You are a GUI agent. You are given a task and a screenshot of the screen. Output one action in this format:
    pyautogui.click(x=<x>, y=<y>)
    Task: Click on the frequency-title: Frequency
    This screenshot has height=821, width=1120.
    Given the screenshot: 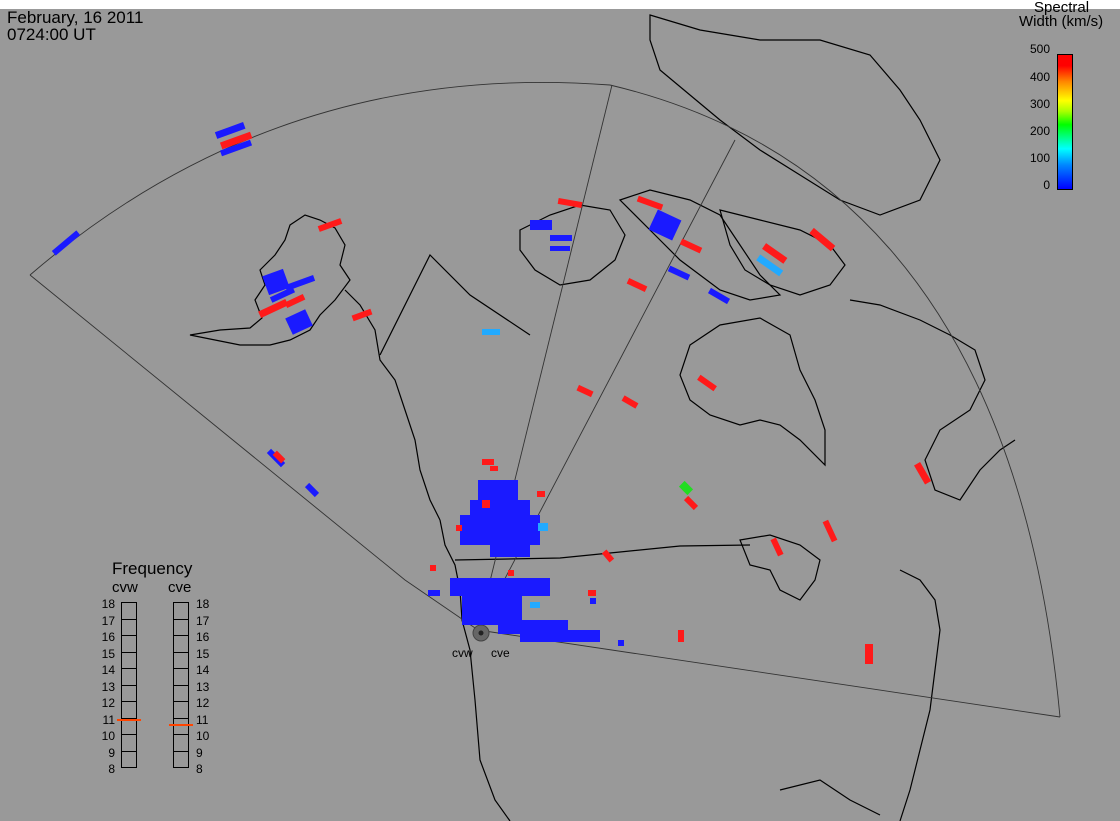 What is the action you would take?
    pyautogui.click(x=152, y=568)
    